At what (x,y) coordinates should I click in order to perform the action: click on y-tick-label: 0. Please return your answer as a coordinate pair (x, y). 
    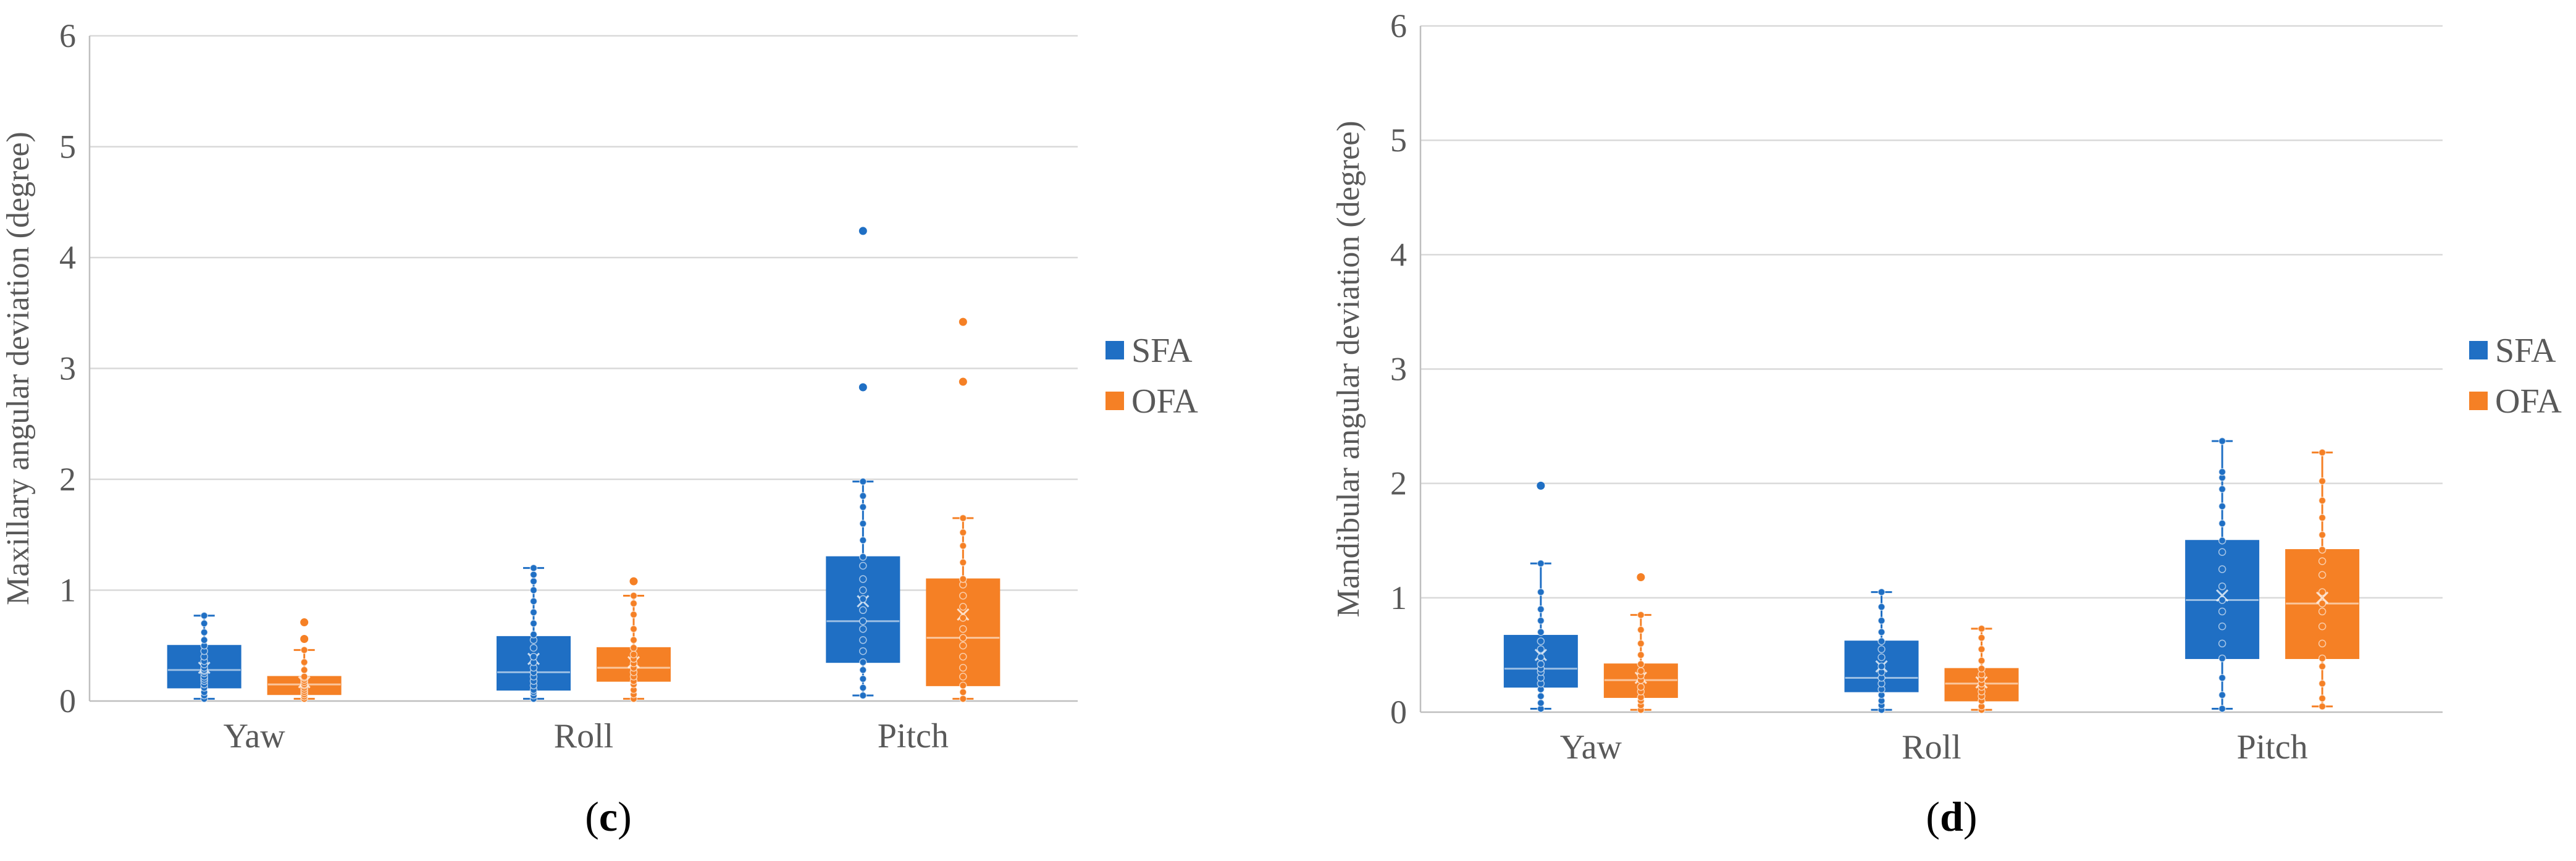
    Looking at the image, I should click on (67, 701).